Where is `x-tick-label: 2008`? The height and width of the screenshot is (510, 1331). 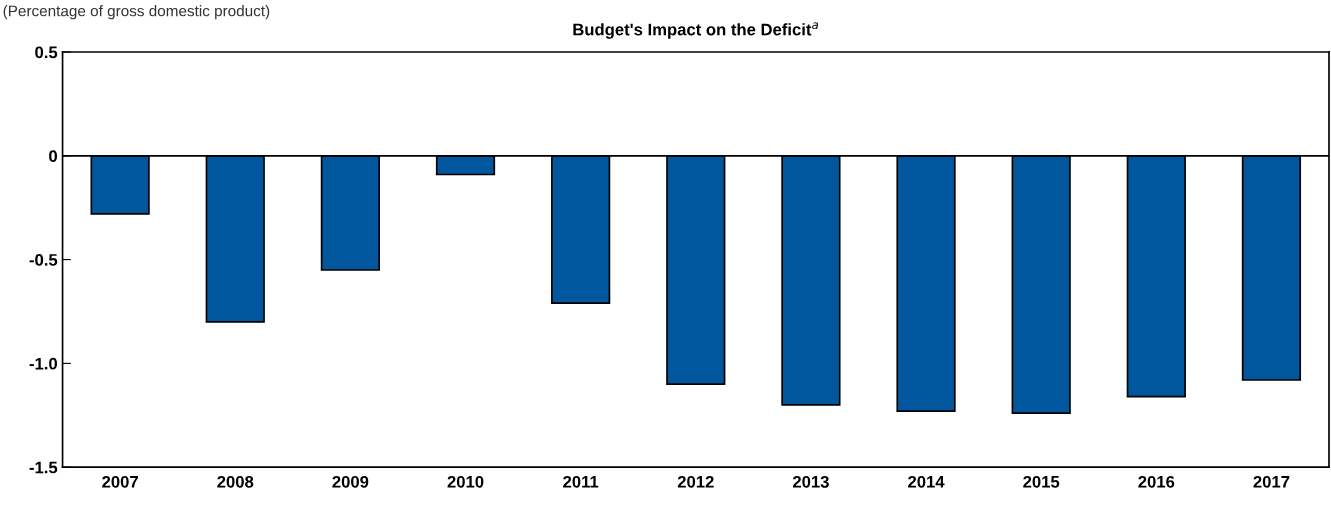
x-tick-label: 2008 is located at coordinates (235, 481).